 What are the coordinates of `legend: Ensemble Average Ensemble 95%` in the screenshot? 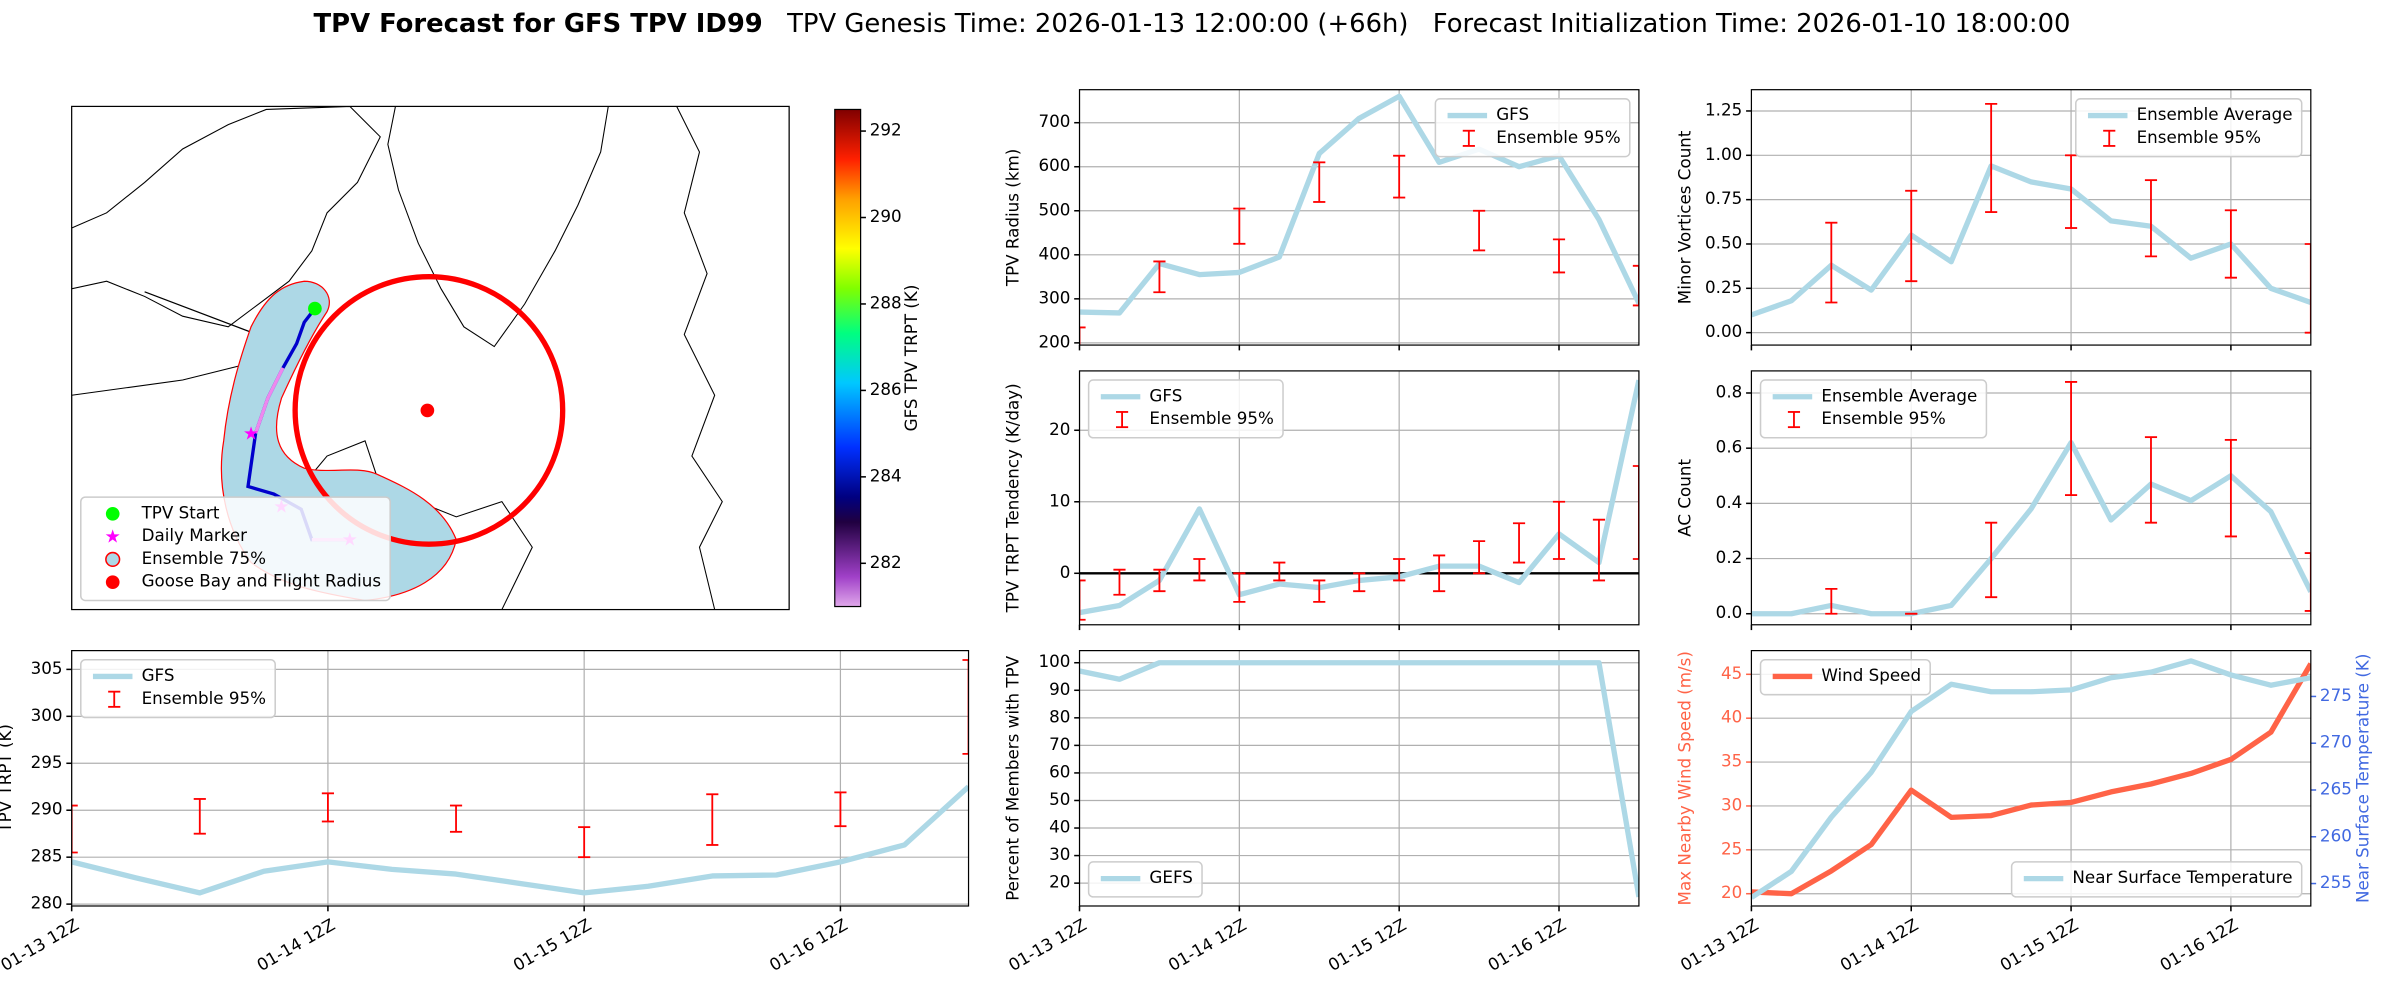 It's located at (2189, 128).